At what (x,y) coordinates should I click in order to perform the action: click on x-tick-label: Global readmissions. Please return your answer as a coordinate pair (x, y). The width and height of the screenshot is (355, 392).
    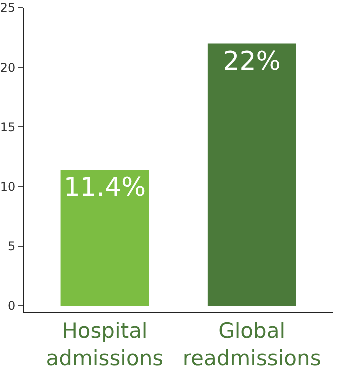
    Looking at the image, I should click on (252, 344).